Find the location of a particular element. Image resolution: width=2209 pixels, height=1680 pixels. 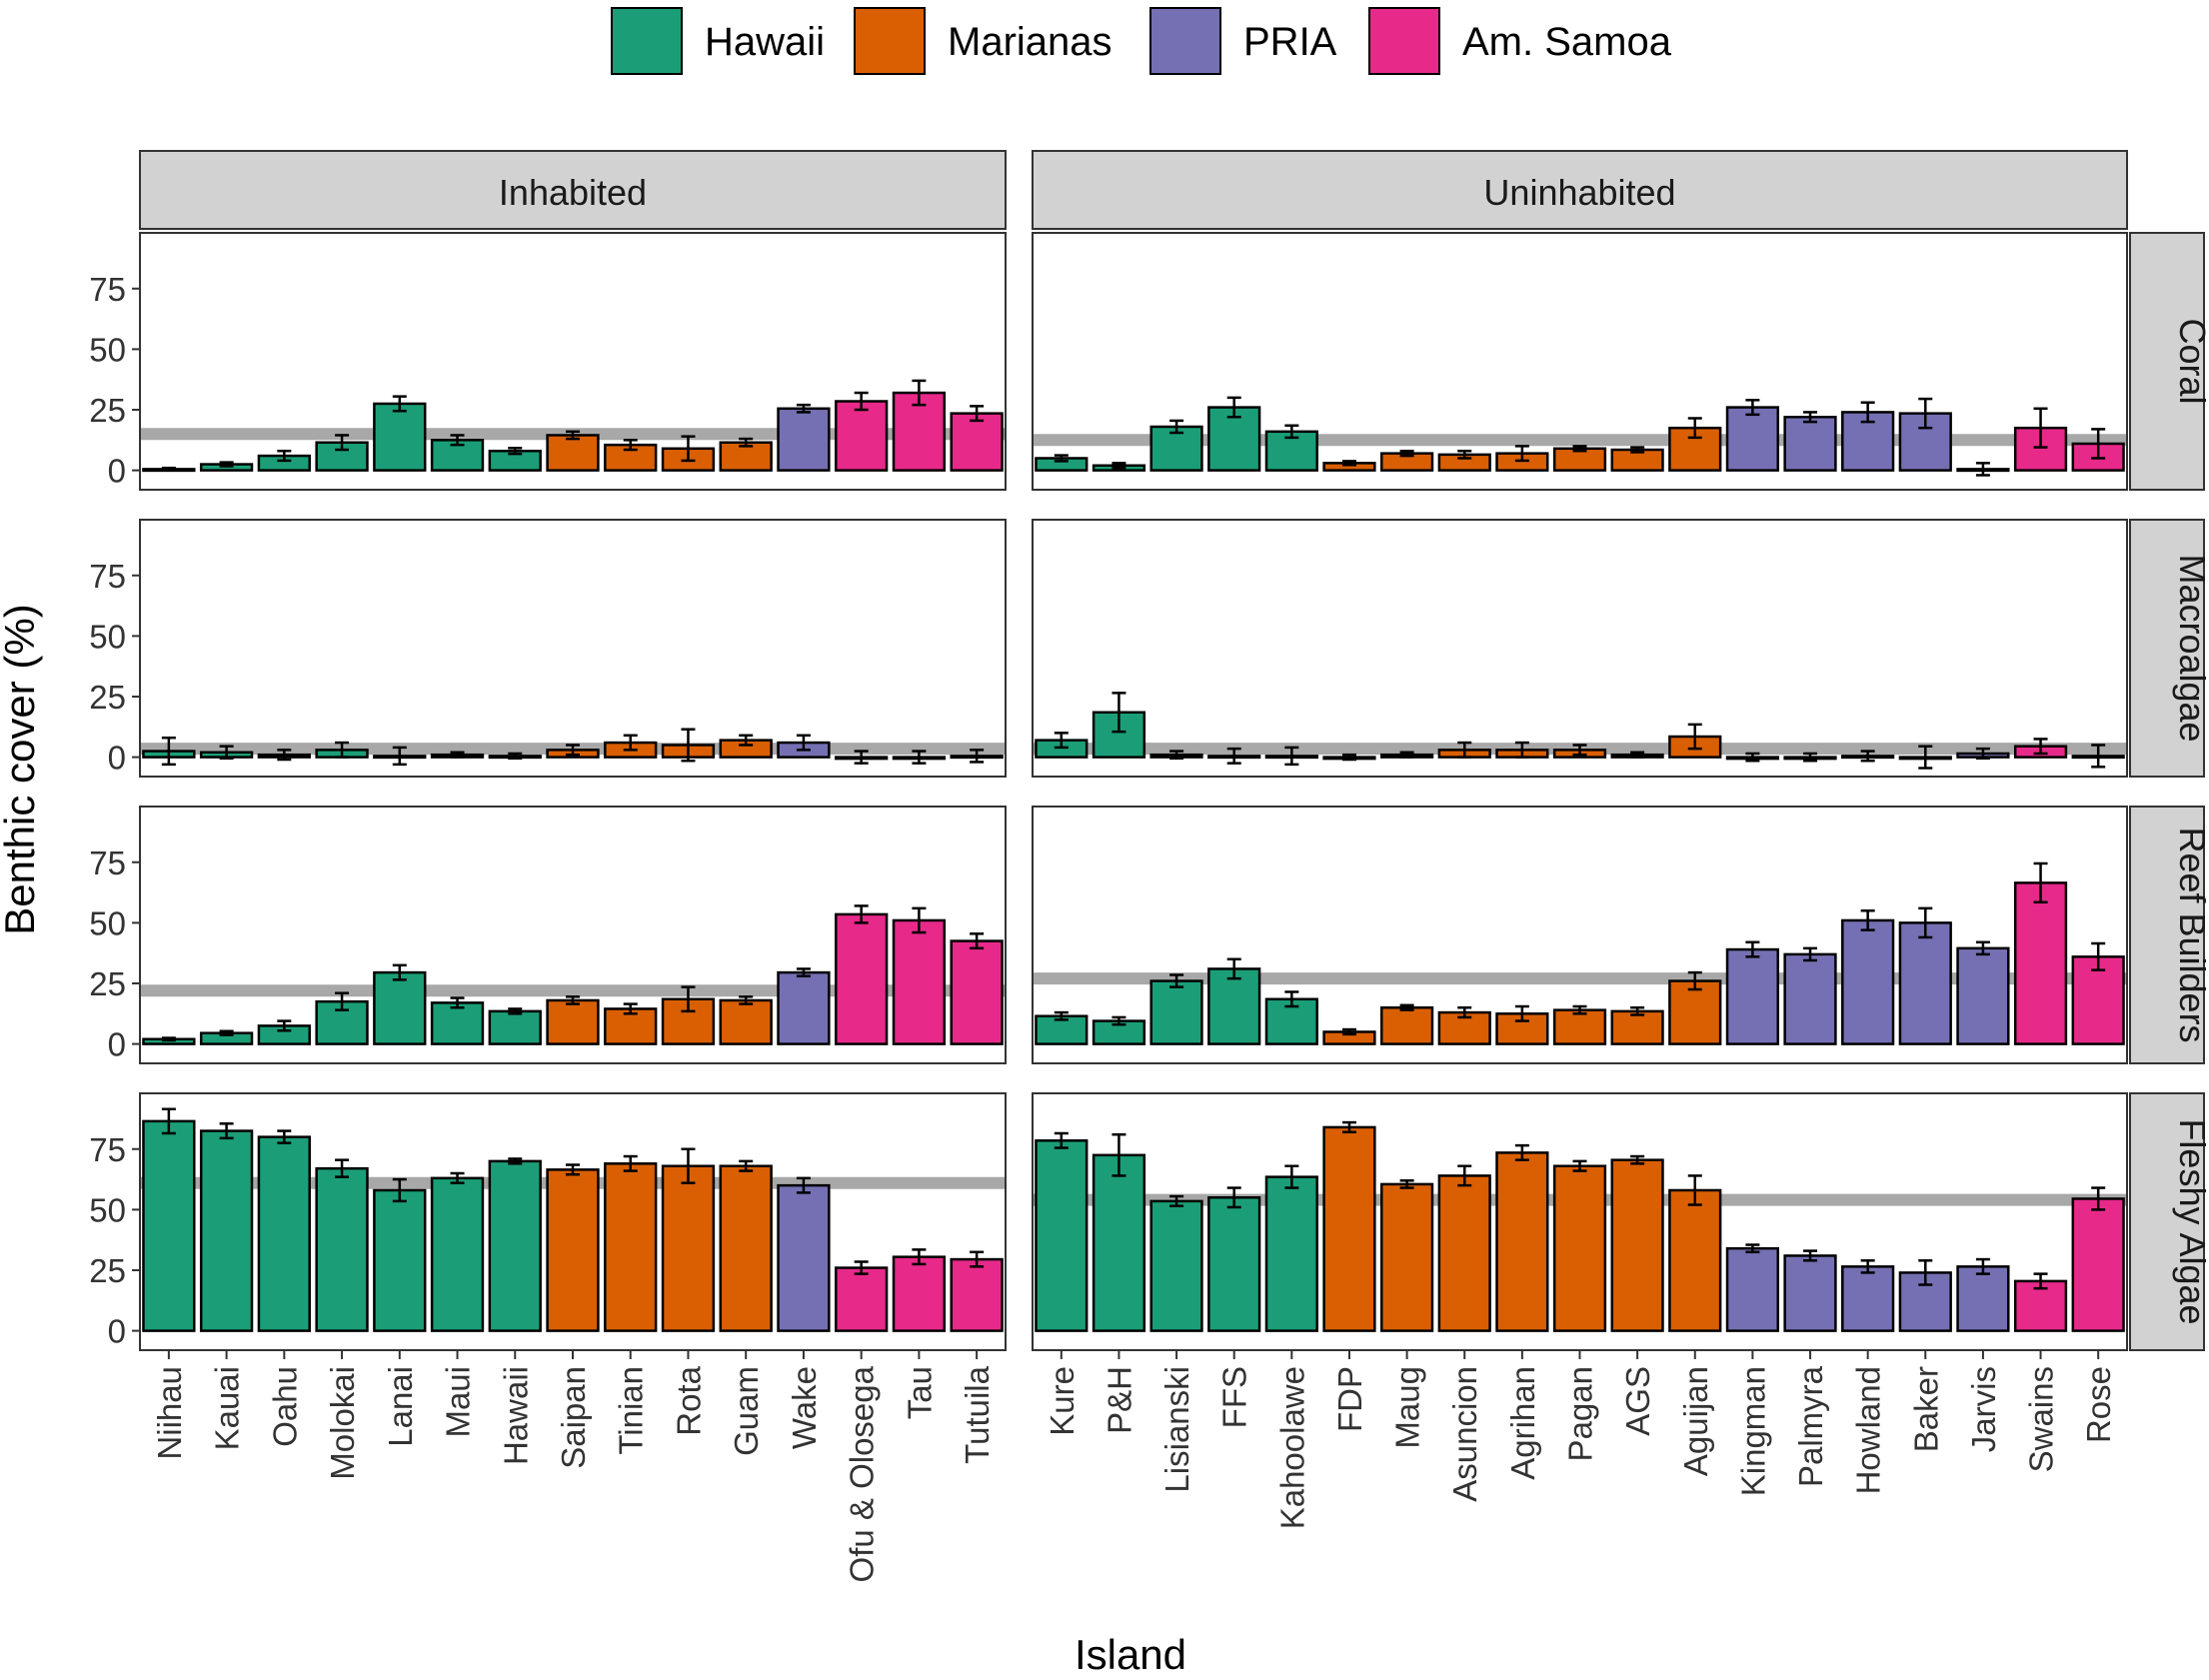

x-tick-label: Rota is located at coordinates (688, 1400).